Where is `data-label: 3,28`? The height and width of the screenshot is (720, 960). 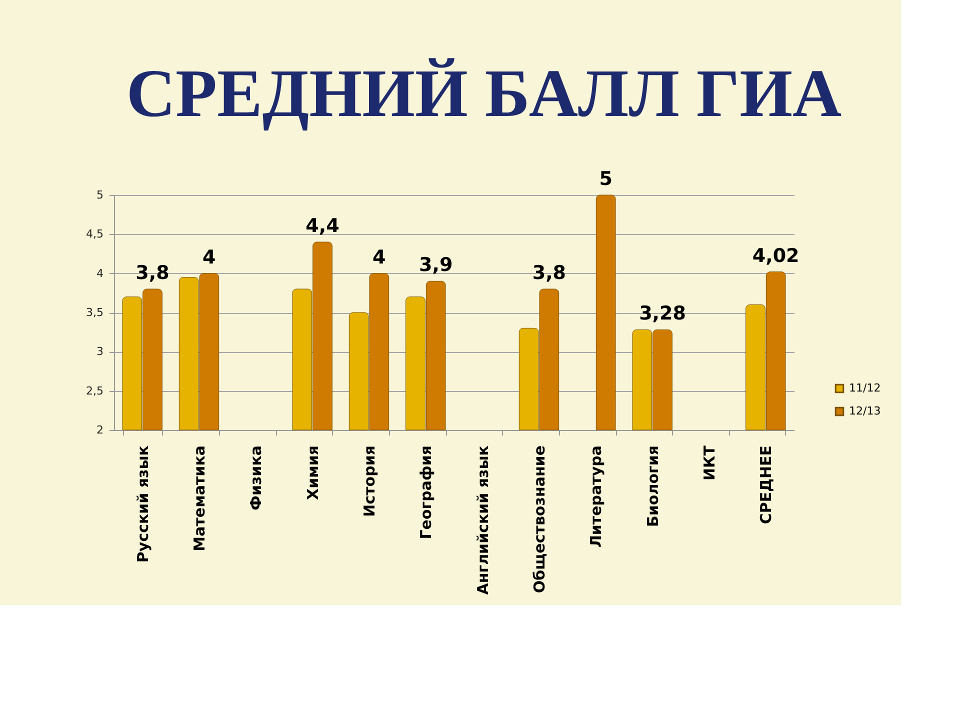
data-label: 3,28 is located at coordinates (662, 313).